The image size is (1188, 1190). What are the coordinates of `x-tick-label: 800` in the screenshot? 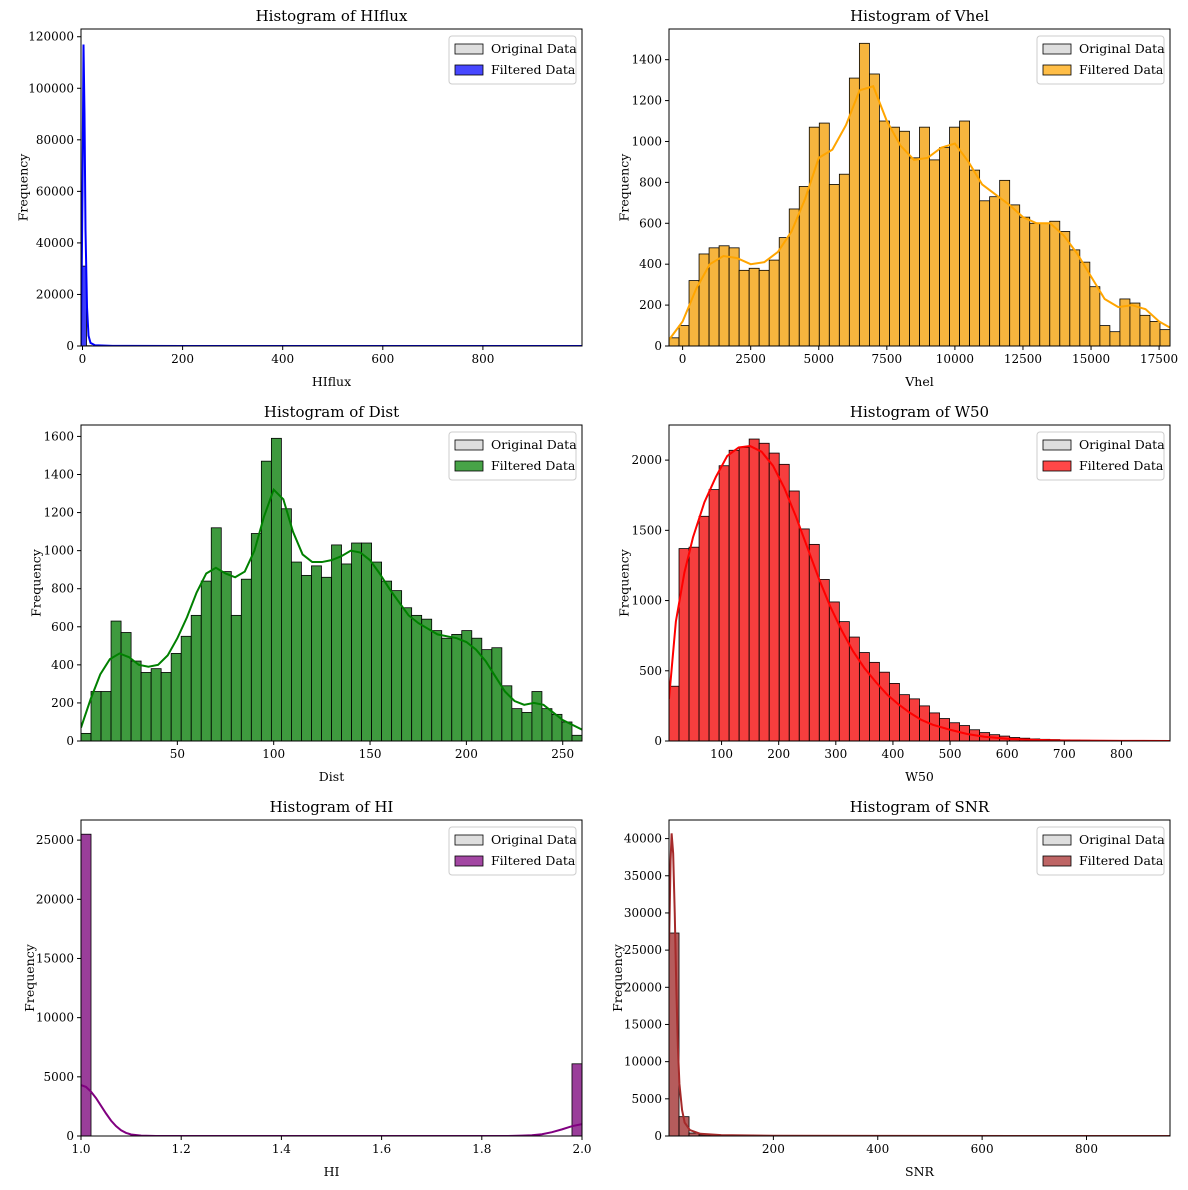 It's located at (1086, 1149).